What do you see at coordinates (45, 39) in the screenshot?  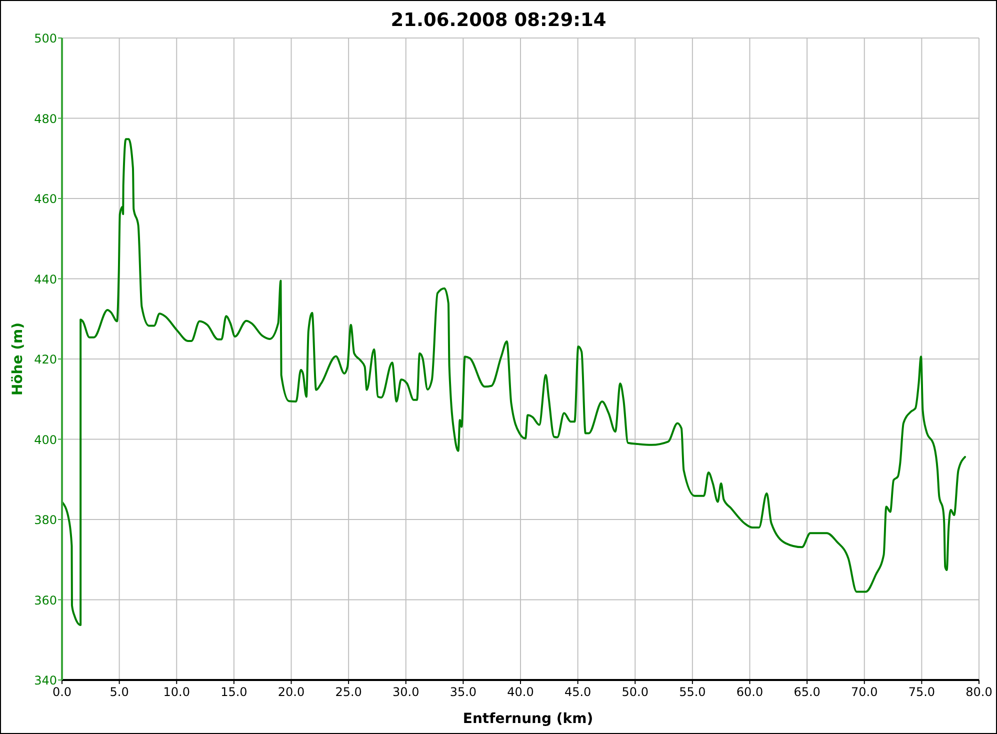 I see `y-tick-label: 500` at bounding box center [45, 39].